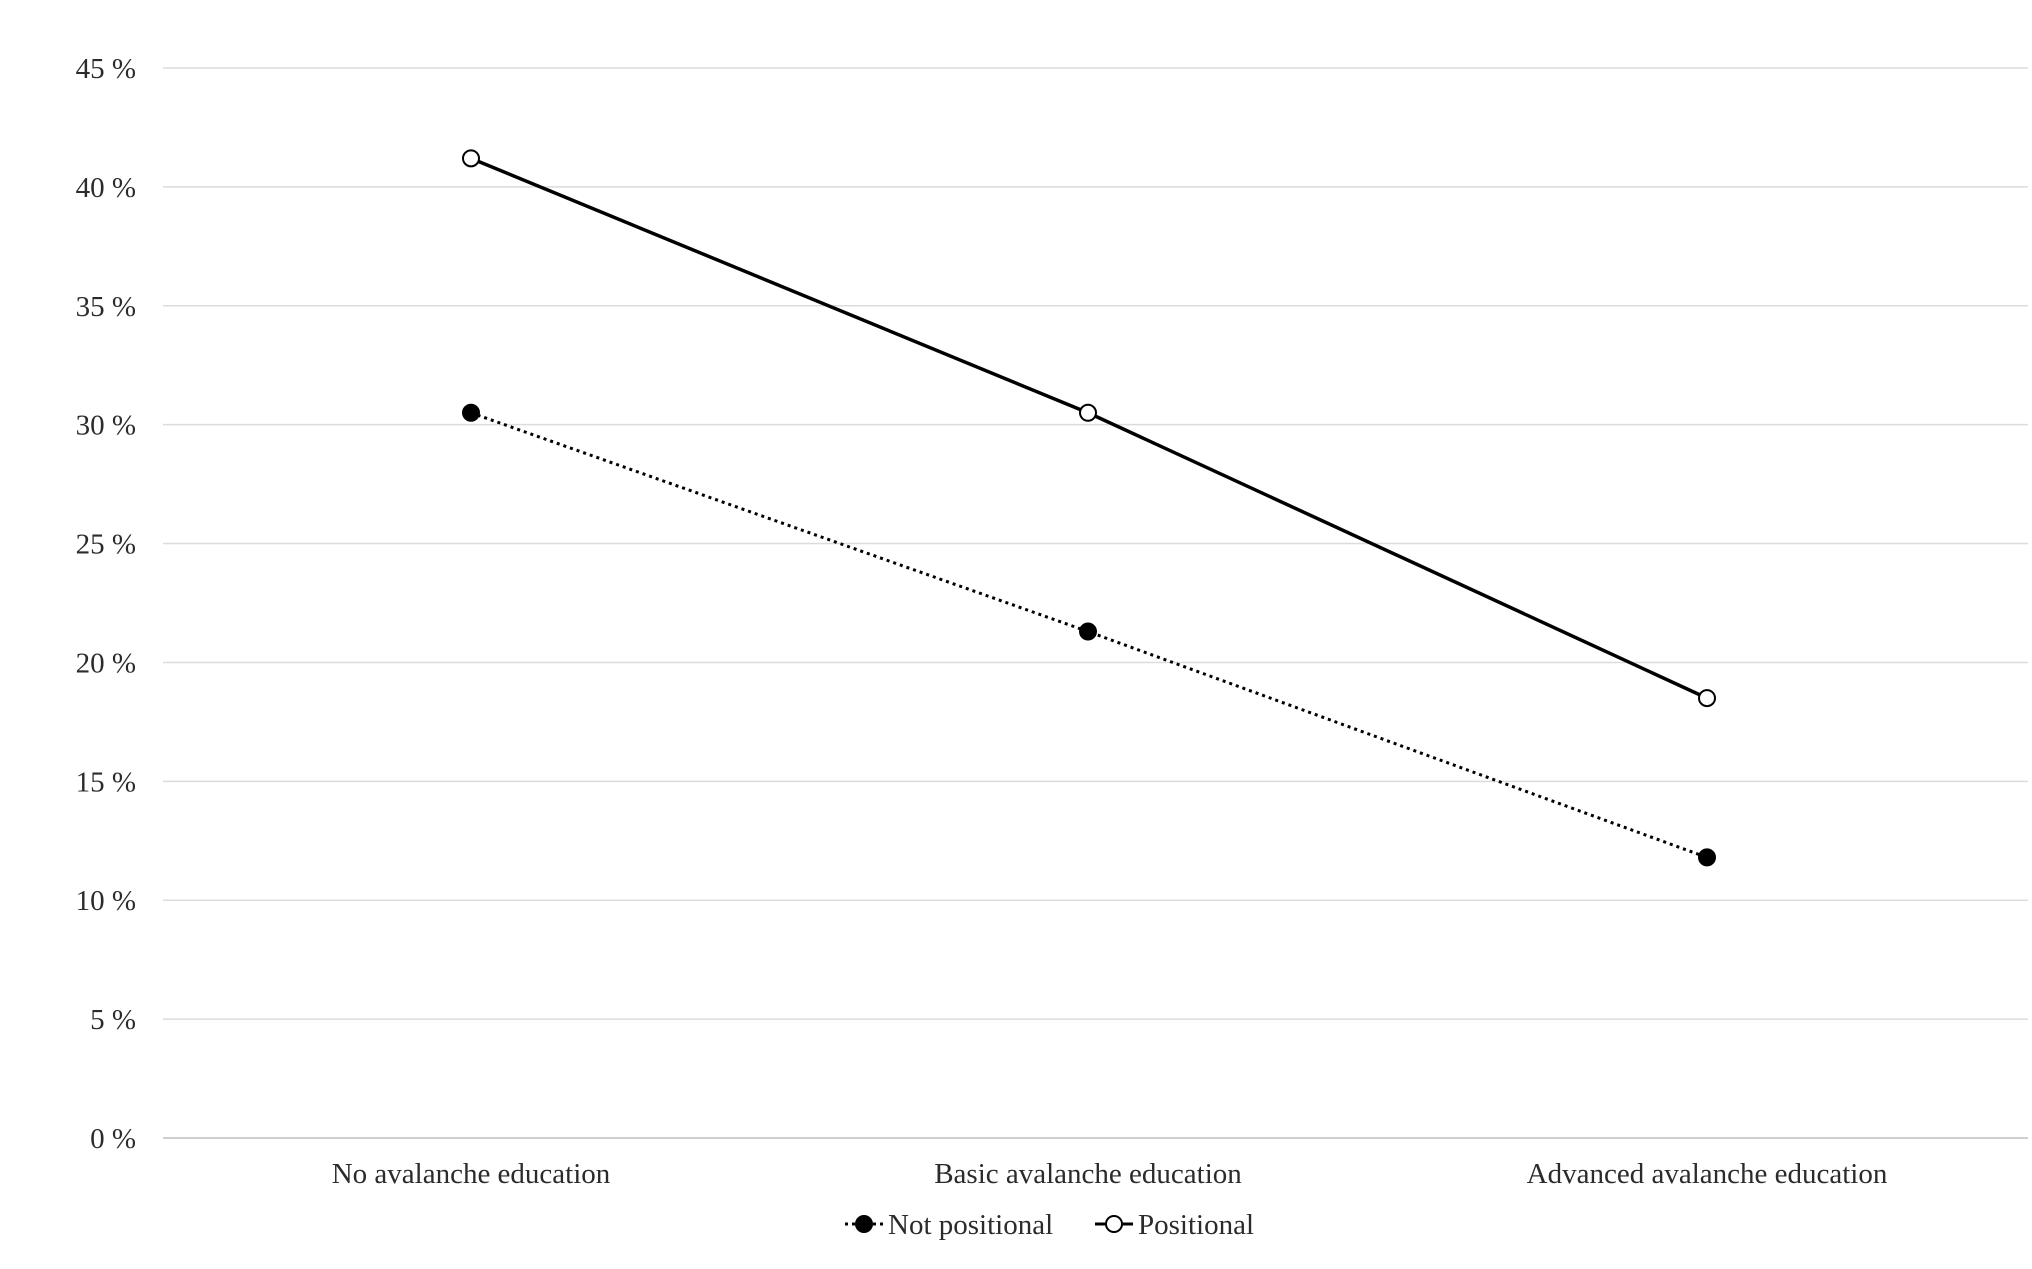 This screenshot has height=1269, width=2032. What do you see at coordinates (106, 901) in the screenshot?
I see `y-tick-label: 10 %` at bounding box center [106, 901].